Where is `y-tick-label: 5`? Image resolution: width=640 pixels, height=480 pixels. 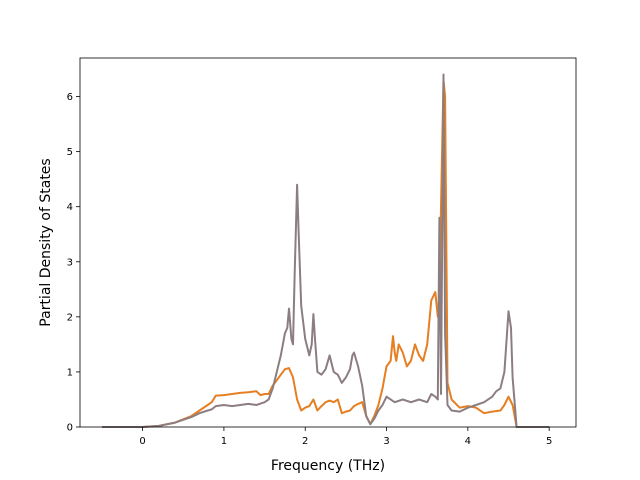 y-tick-label: 5 is located at coordinates (70, 152).